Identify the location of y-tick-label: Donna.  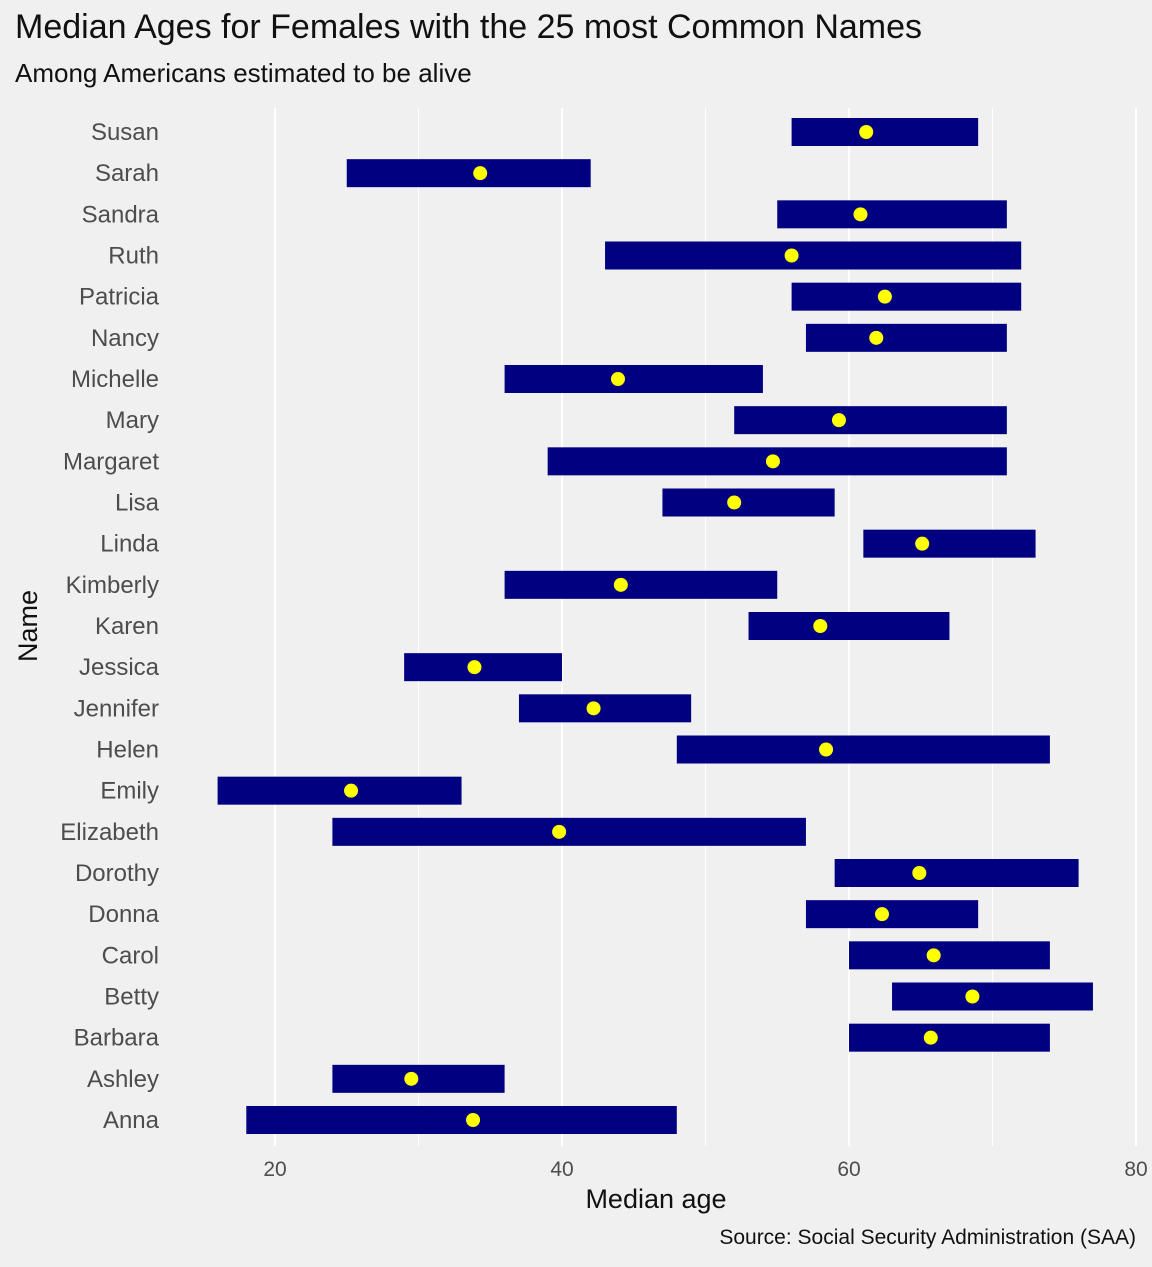
(123, 914).